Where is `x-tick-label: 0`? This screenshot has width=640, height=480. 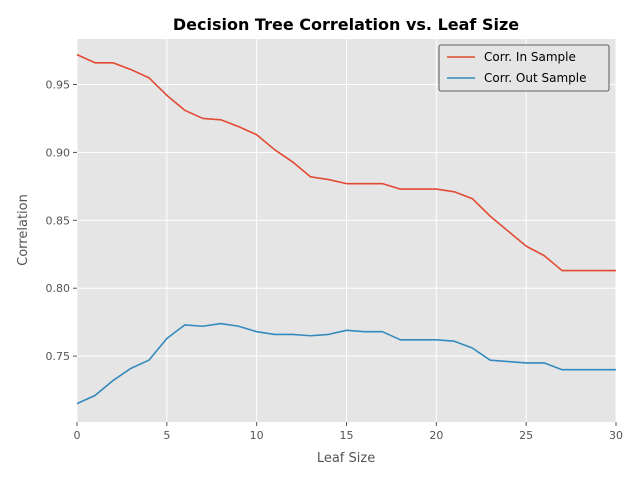
x-tick-label: 0 is located at coordinates (77, 435).